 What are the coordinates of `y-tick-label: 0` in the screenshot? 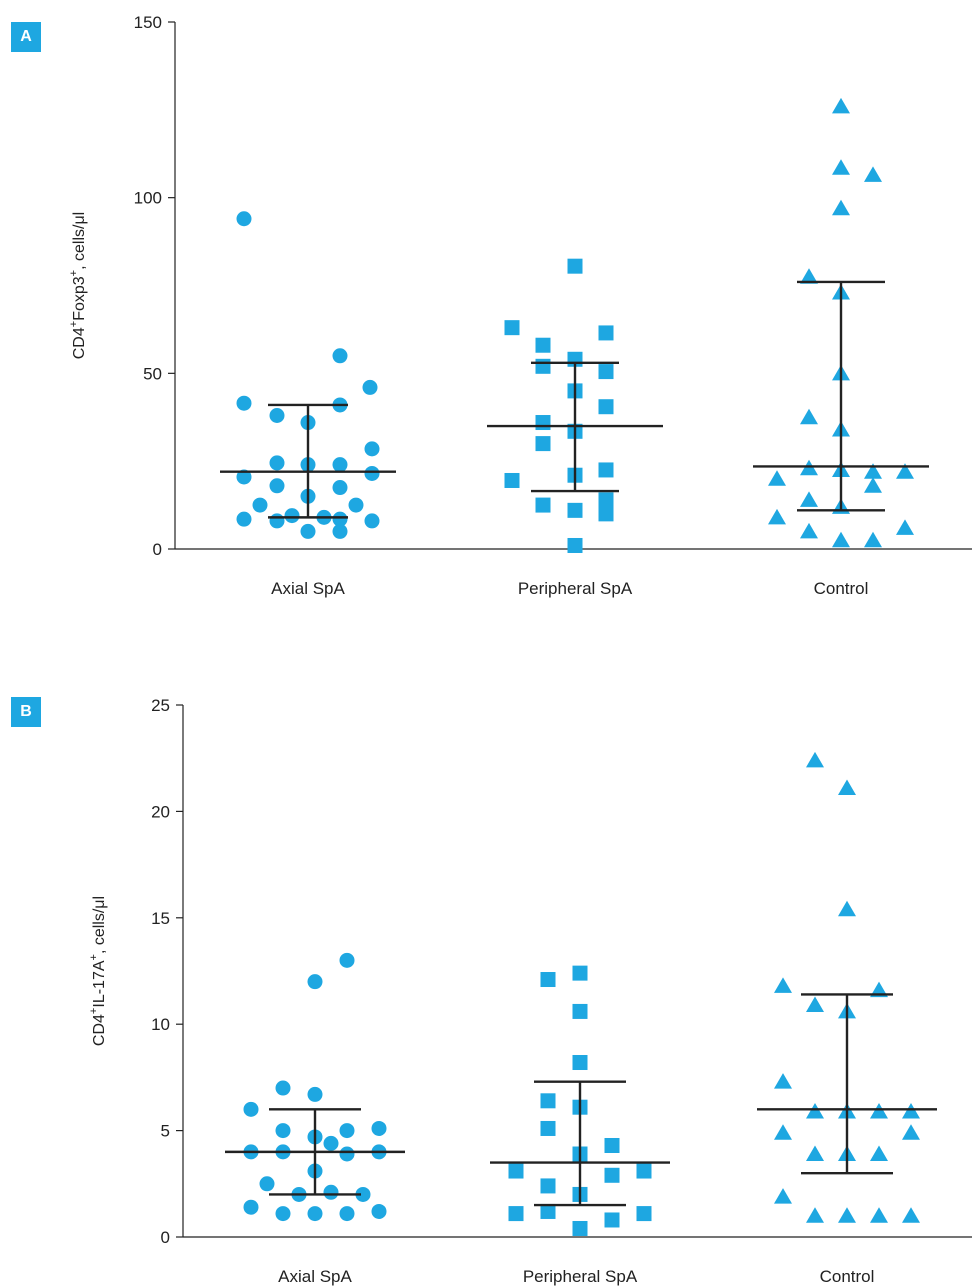 It's located at (165, 1237).